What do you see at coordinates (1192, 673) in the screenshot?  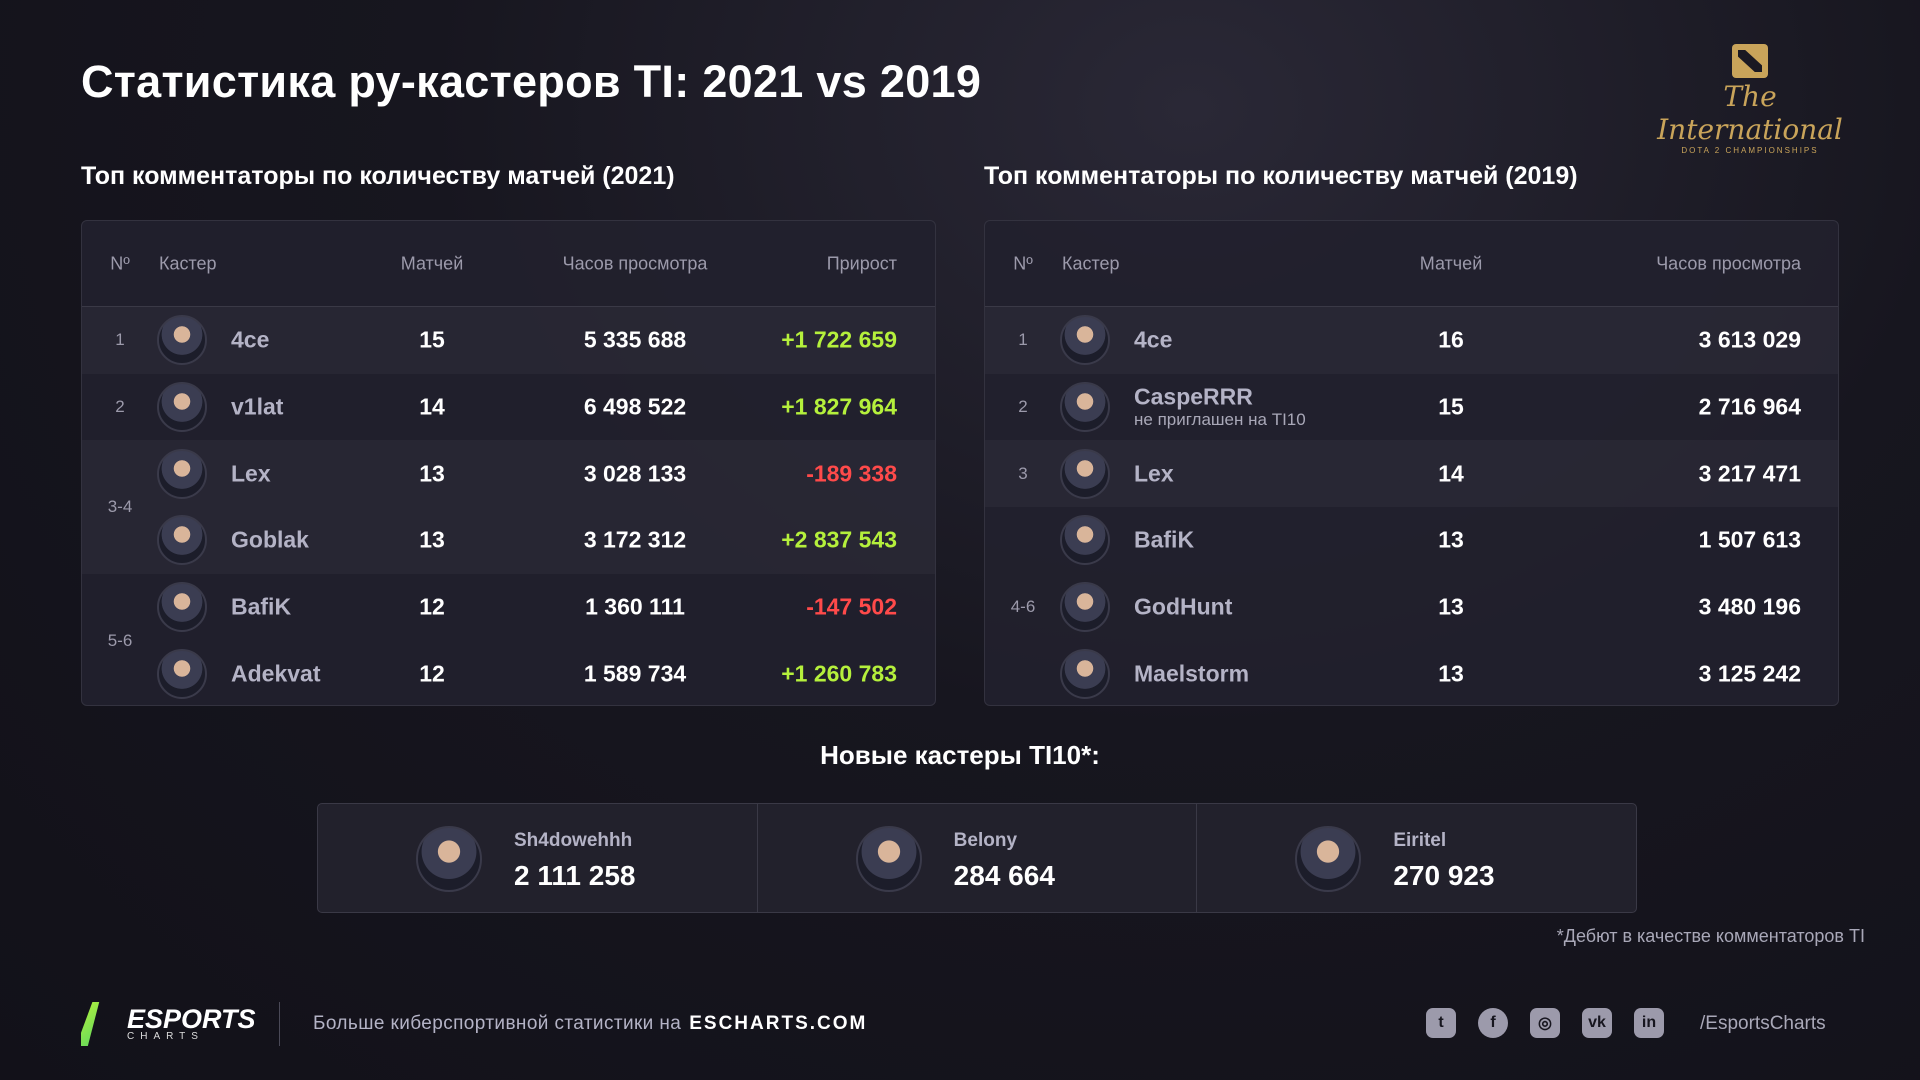 I see `caster-name: Maelstorm` at bounding box center [1192, 673].